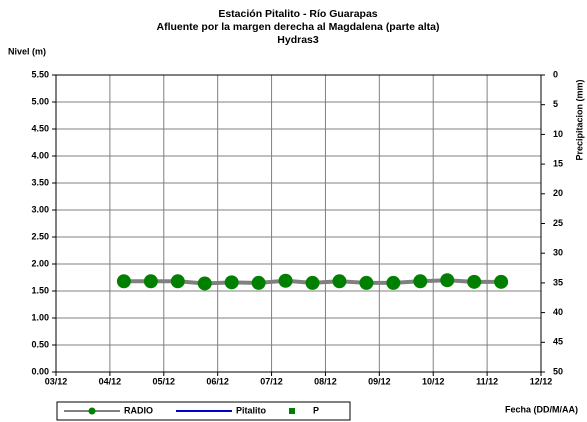 Image resolution: width=587 pixels, height=422 pixels. What do you see at coordinates (251, 410) in the screenshot?
I see `legend-label: Pitalito` at bounding box center [251, 410].